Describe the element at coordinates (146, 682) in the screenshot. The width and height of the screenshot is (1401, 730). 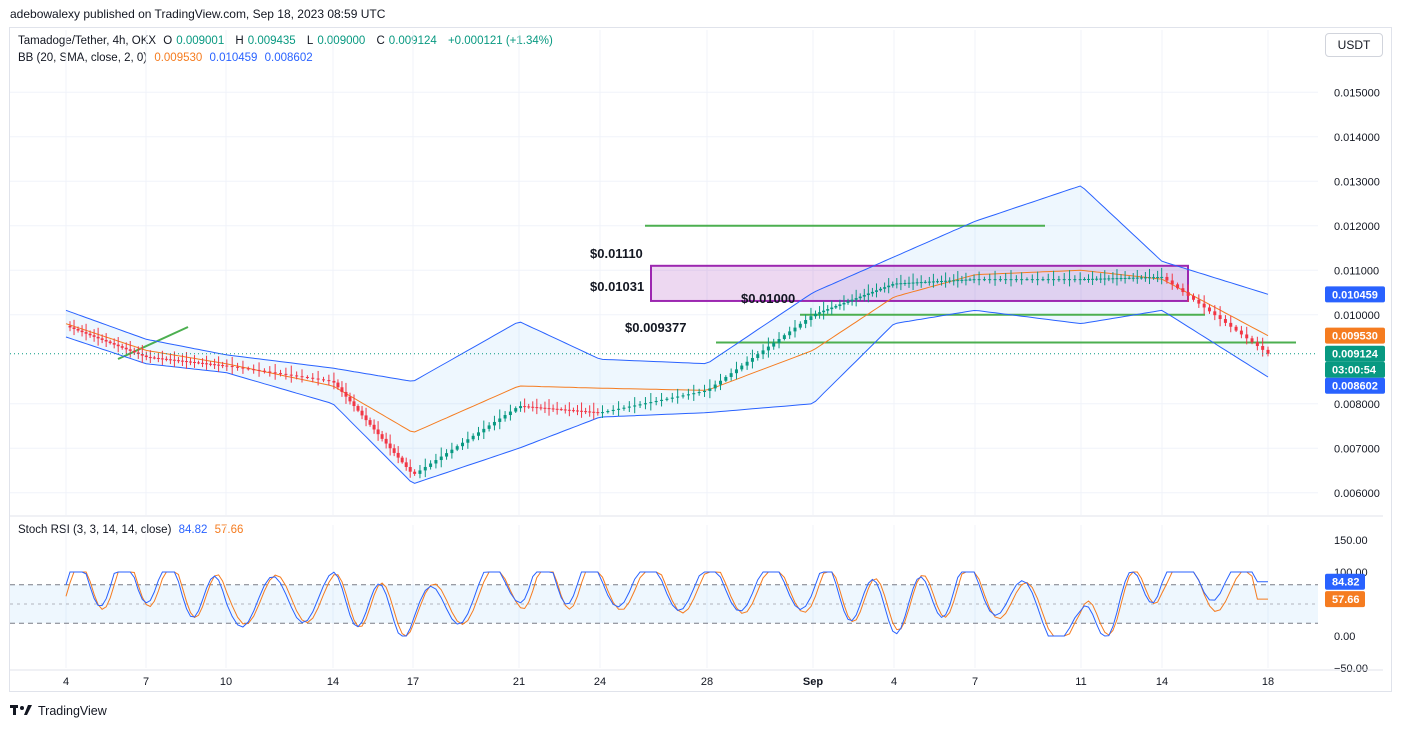
I see `time-axis-tick: 7` at that location.